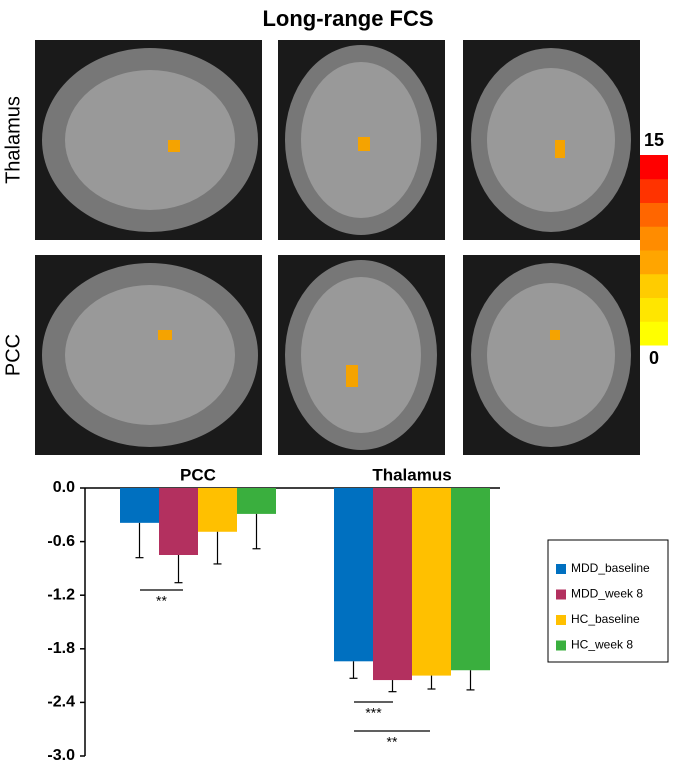 Image resolution: width=697 pixels, height=769 pixels. Describe the element at coordinates (13, 140) in the screenshot. I see `row-label: Thalamus` at that location.